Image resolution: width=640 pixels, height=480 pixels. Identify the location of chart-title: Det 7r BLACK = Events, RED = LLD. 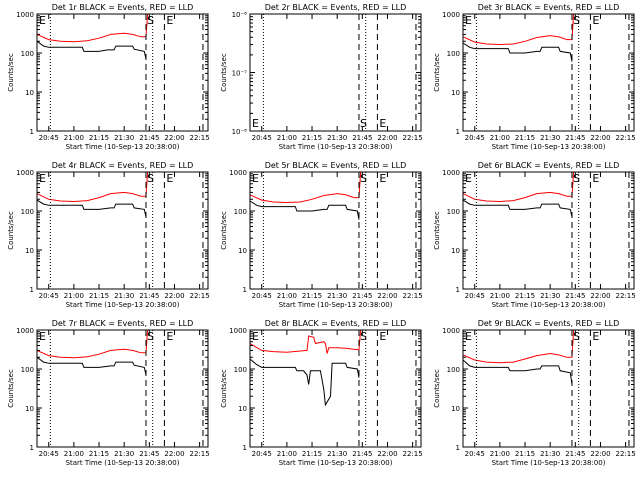
(123, 323).